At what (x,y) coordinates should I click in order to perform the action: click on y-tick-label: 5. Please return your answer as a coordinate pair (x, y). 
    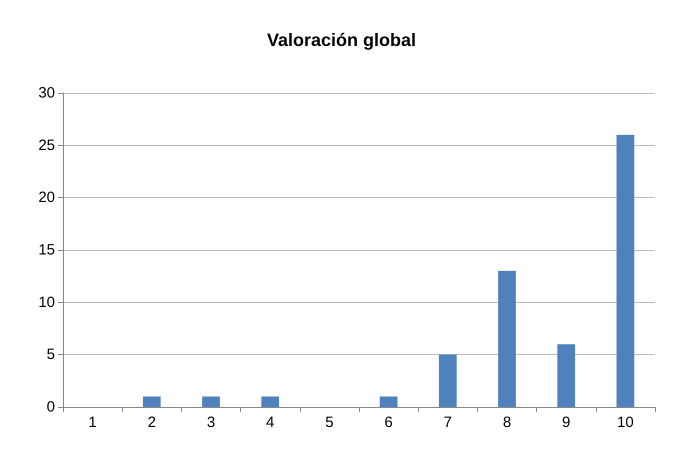
    Looking at the image, I should click on (50, 355).